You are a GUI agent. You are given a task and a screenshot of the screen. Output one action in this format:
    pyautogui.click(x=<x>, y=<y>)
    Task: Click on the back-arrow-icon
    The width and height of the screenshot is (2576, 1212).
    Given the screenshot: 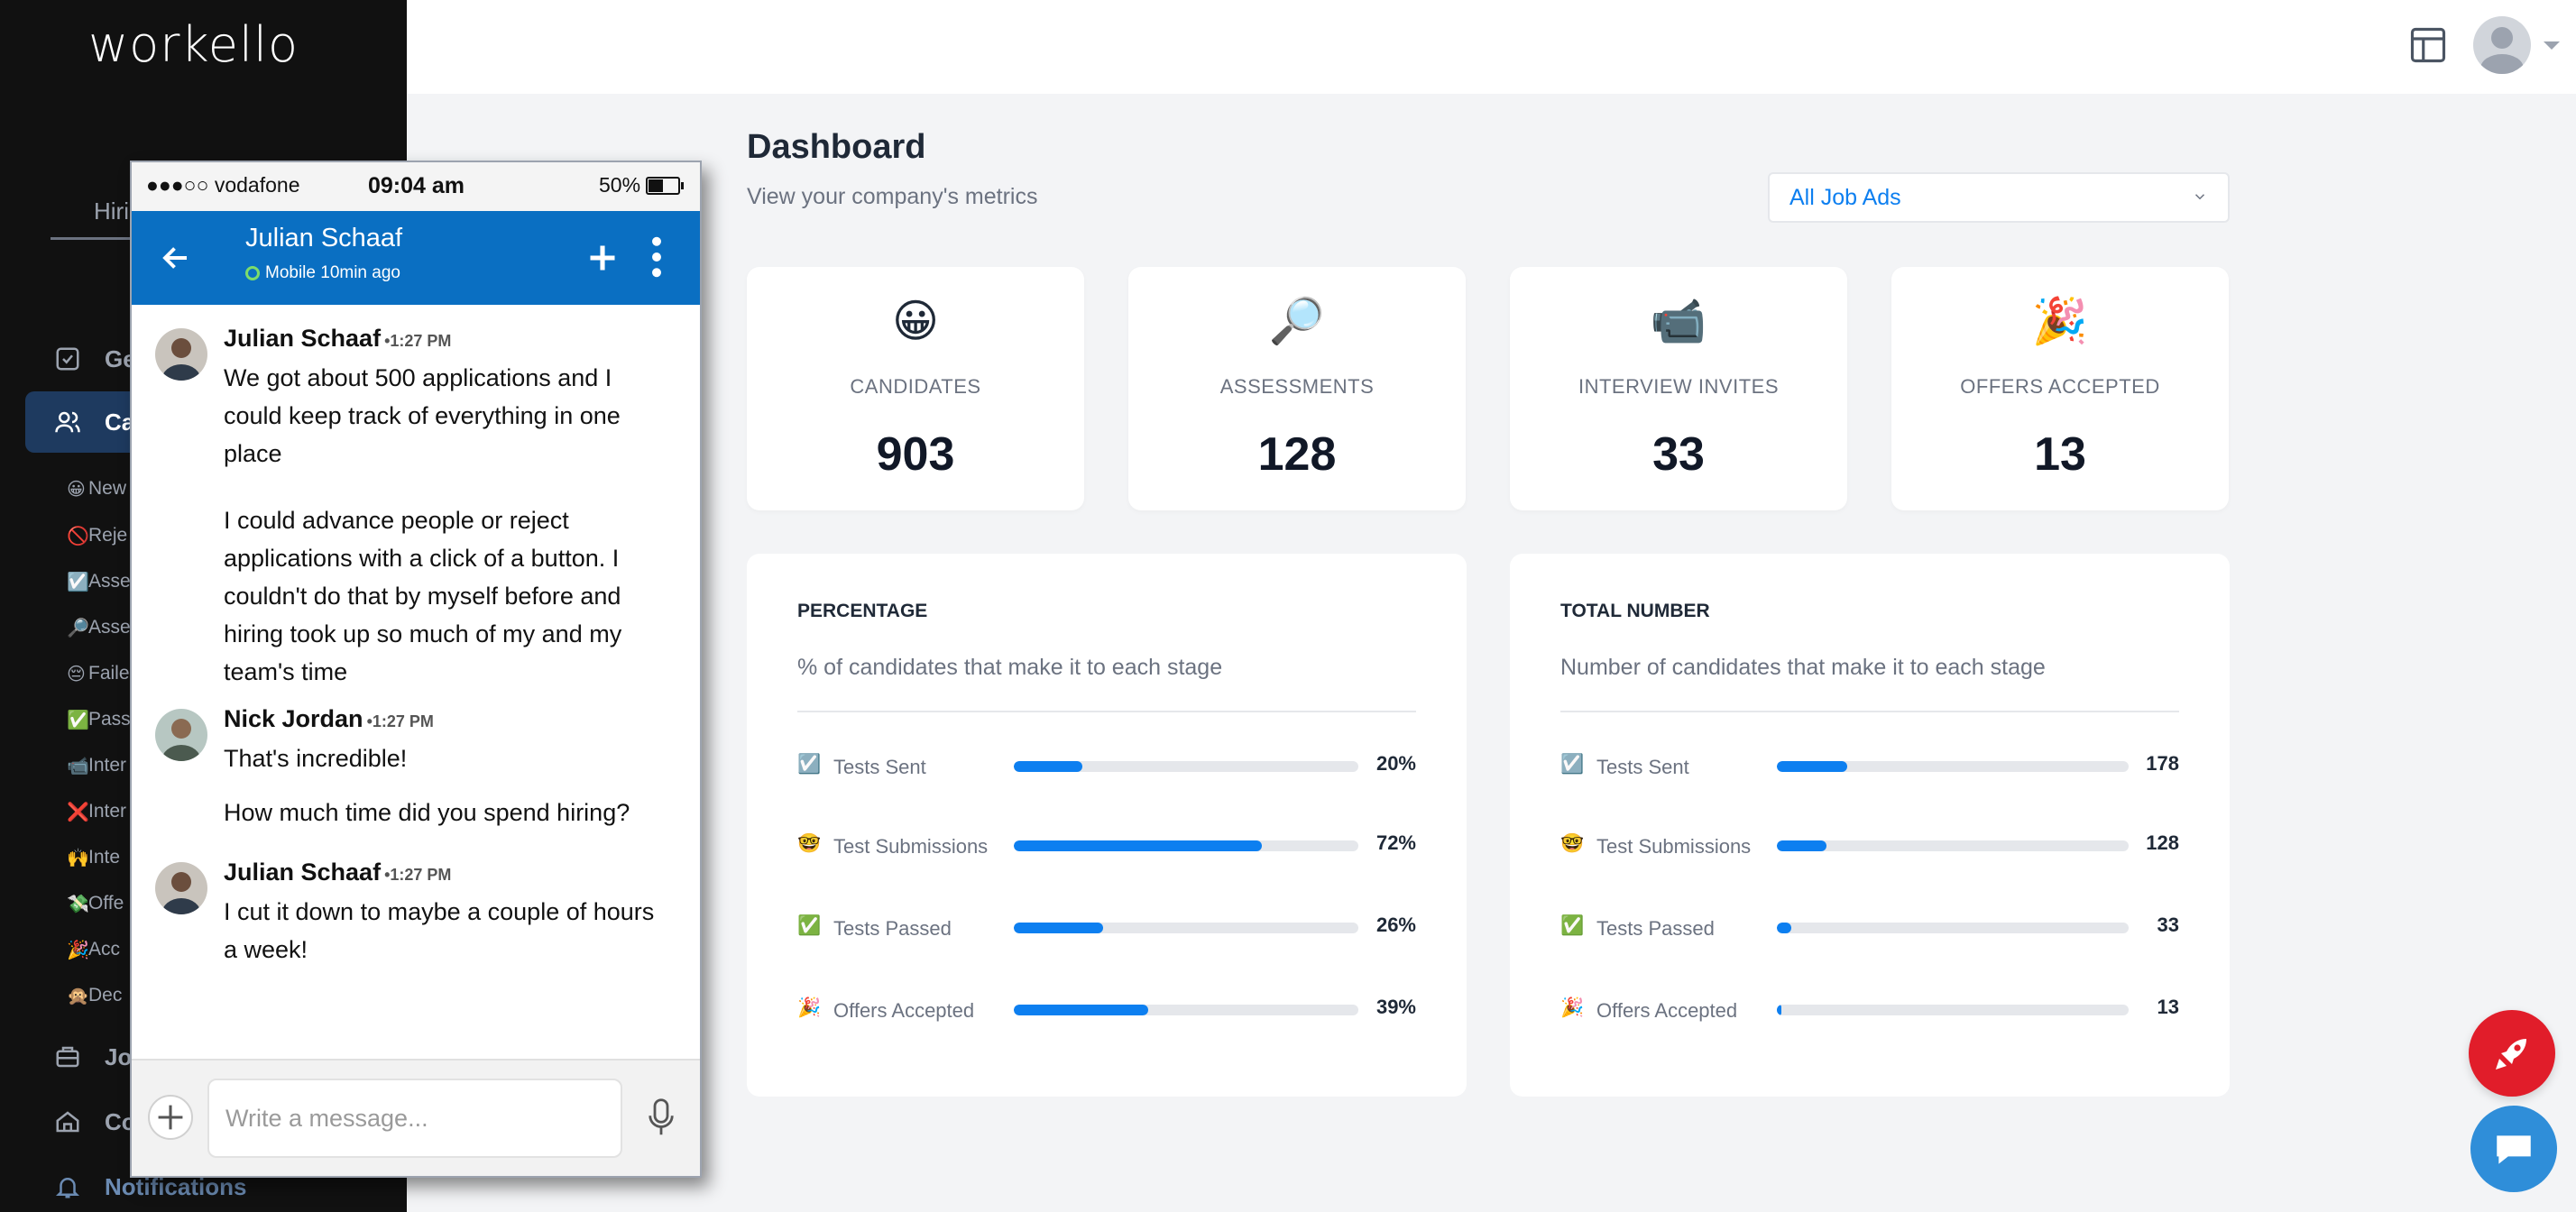 What is the action you would take?
    pyautogui.click(x=176, y=258)
    